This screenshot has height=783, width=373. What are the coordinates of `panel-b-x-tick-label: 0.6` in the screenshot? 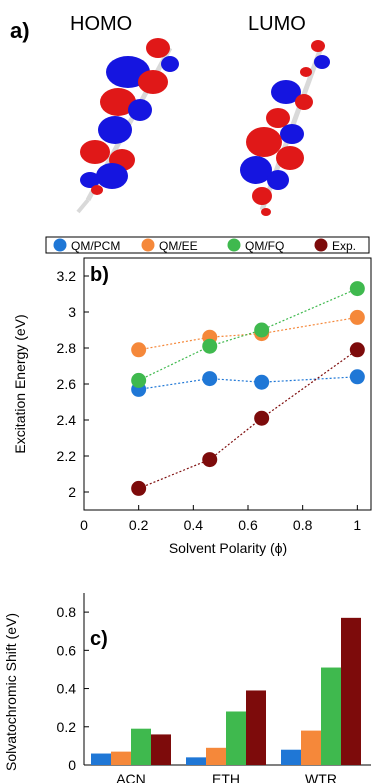 It's located at (248, 525).